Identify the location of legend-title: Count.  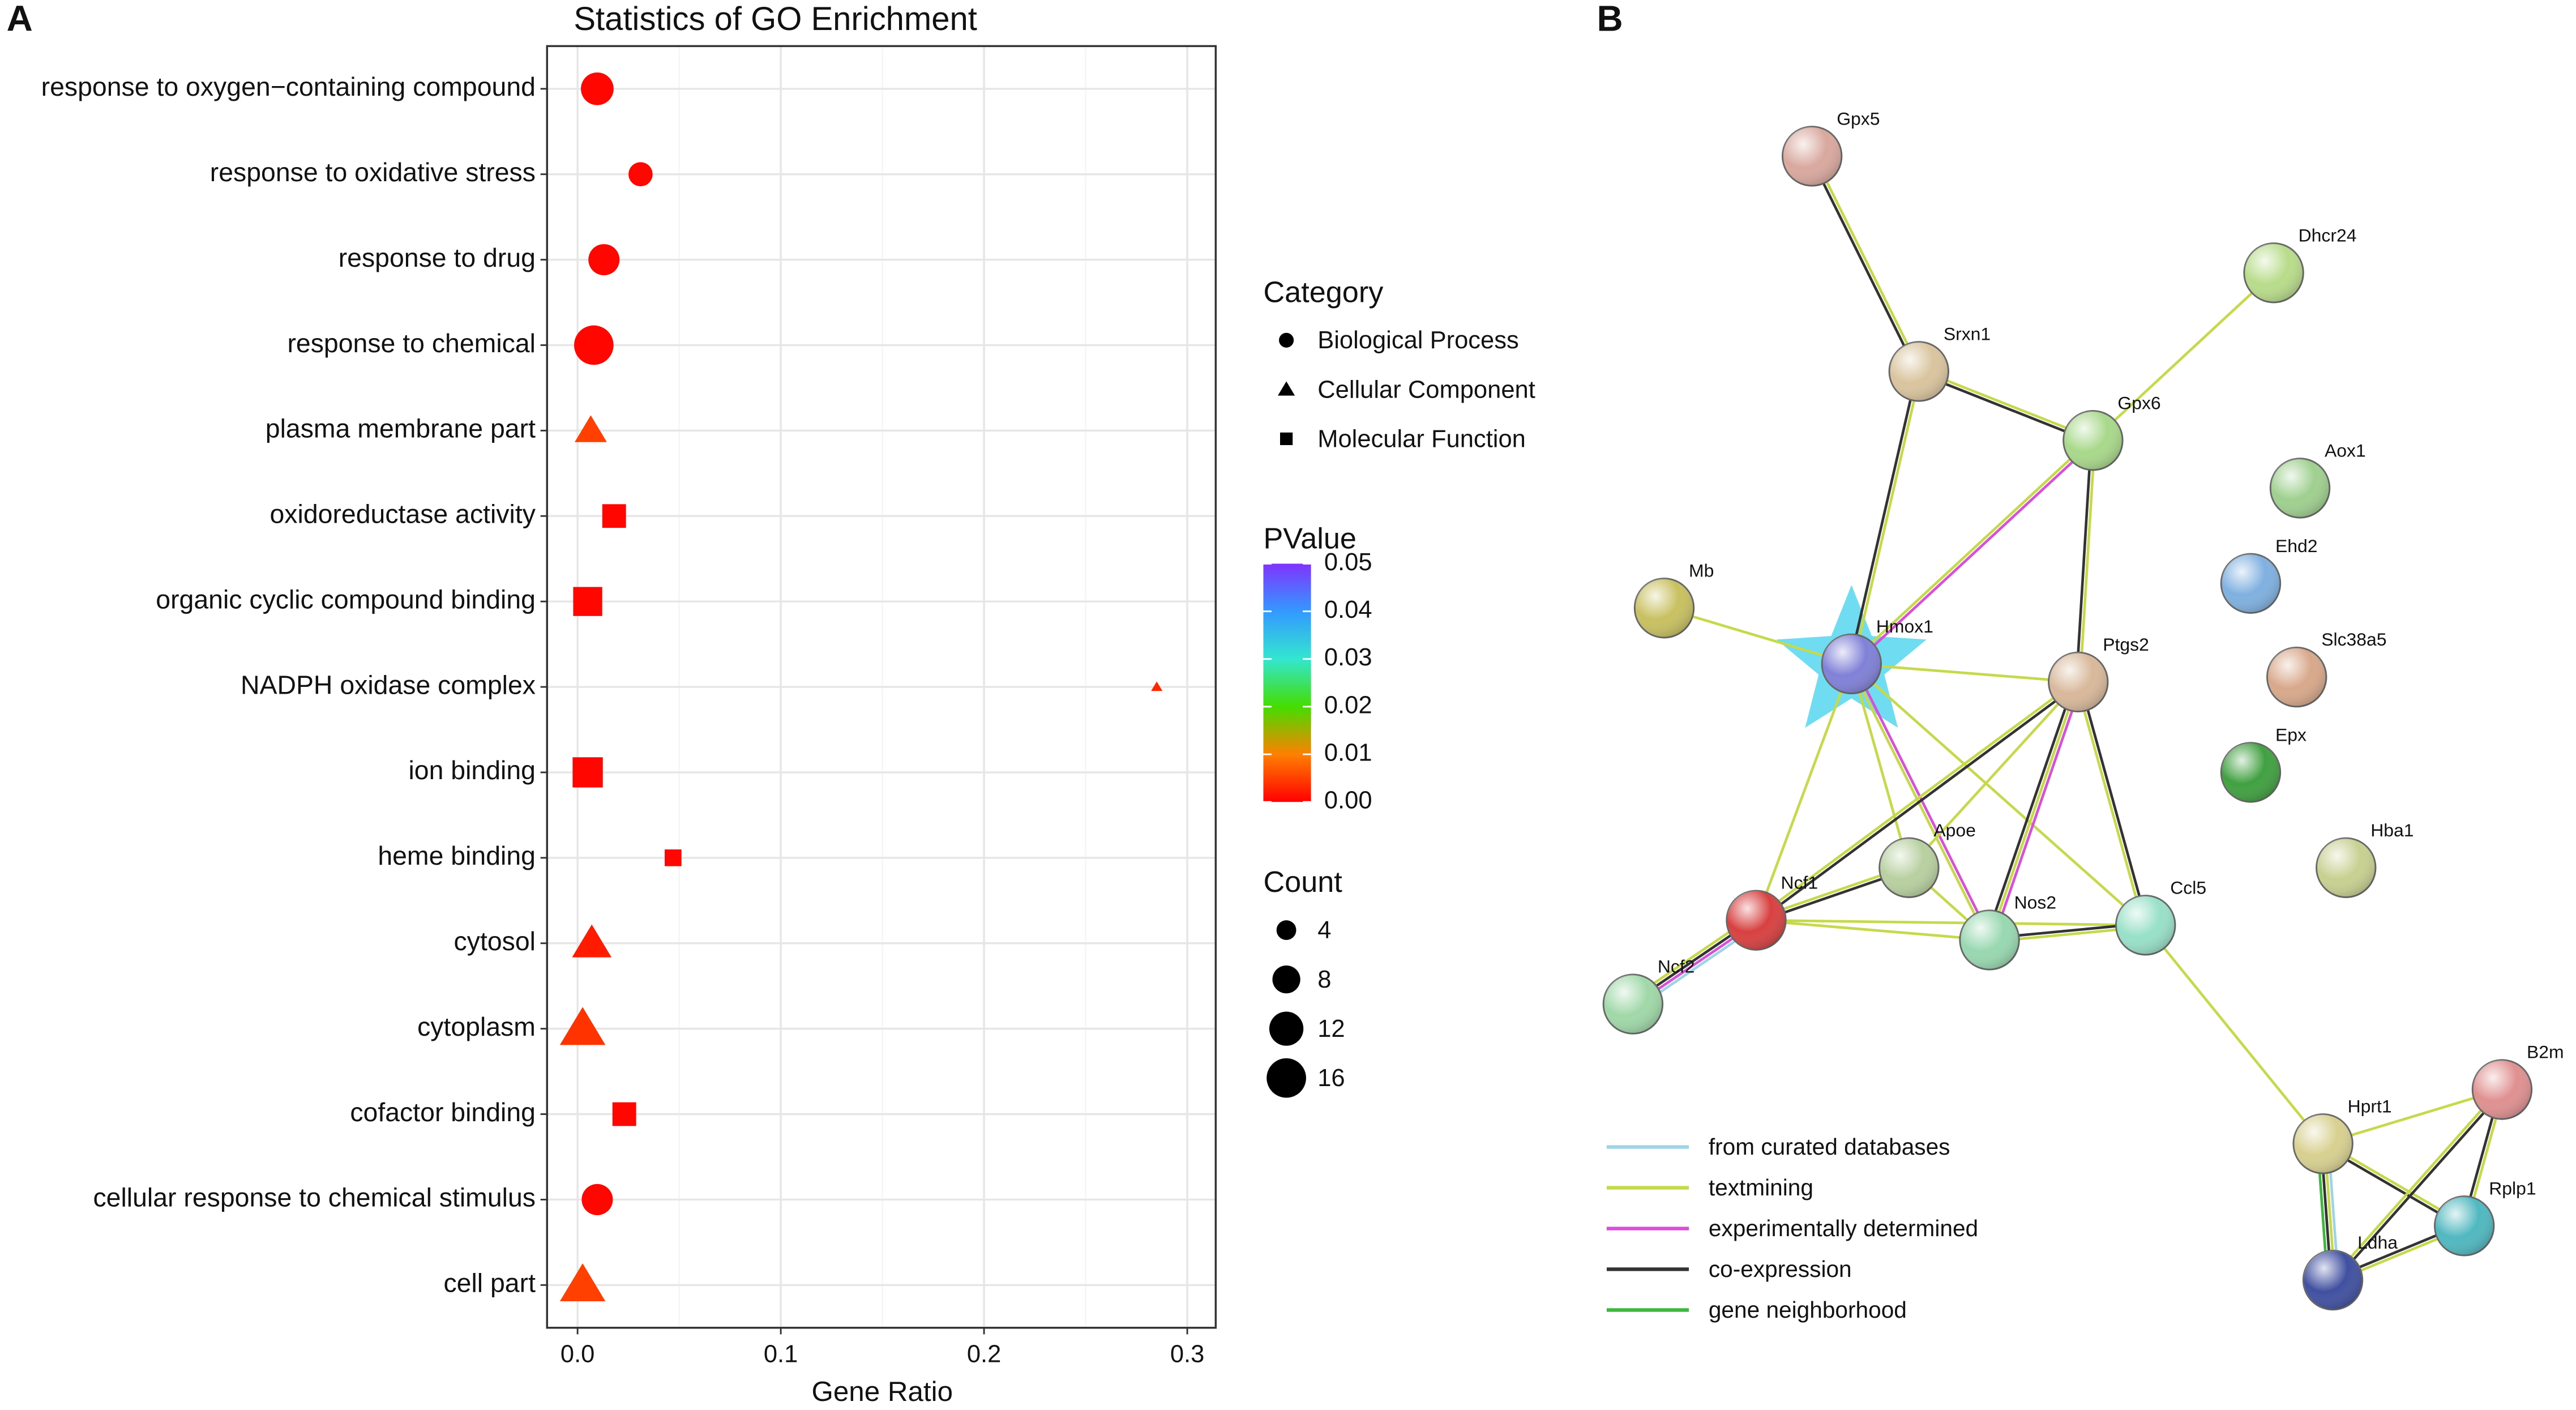
(1302, 883).